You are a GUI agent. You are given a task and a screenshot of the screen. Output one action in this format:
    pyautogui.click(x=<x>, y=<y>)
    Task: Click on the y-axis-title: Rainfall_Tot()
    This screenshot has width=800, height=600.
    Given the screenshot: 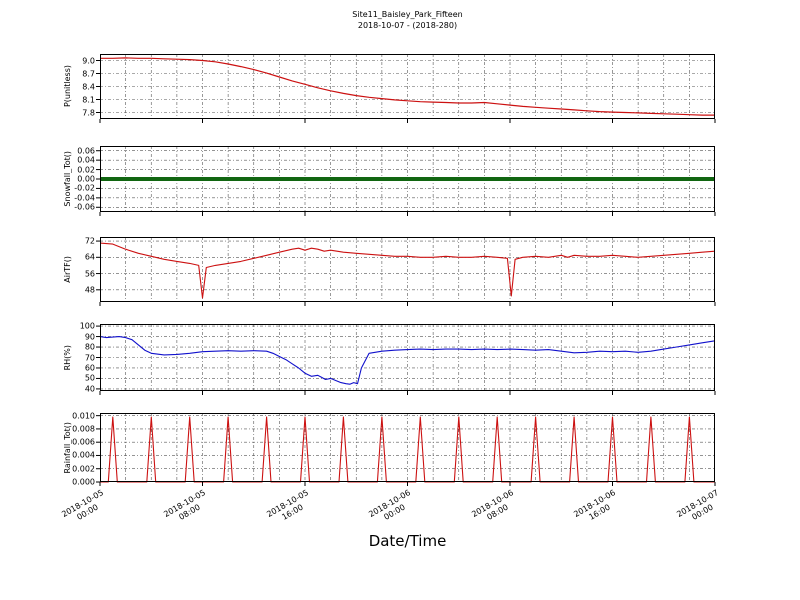 What is the action you would take?
    pyautogui.click(x=67, y=447)
    